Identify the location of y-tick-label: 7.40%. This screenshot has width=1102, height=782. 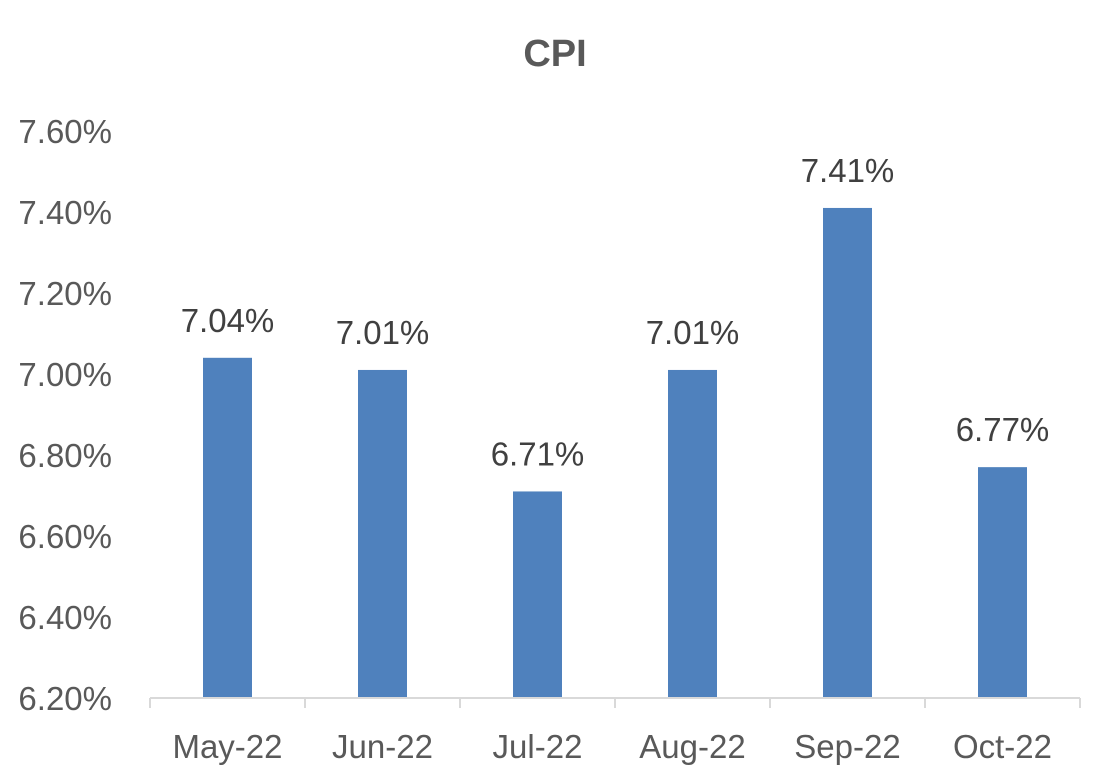
(65, 212).